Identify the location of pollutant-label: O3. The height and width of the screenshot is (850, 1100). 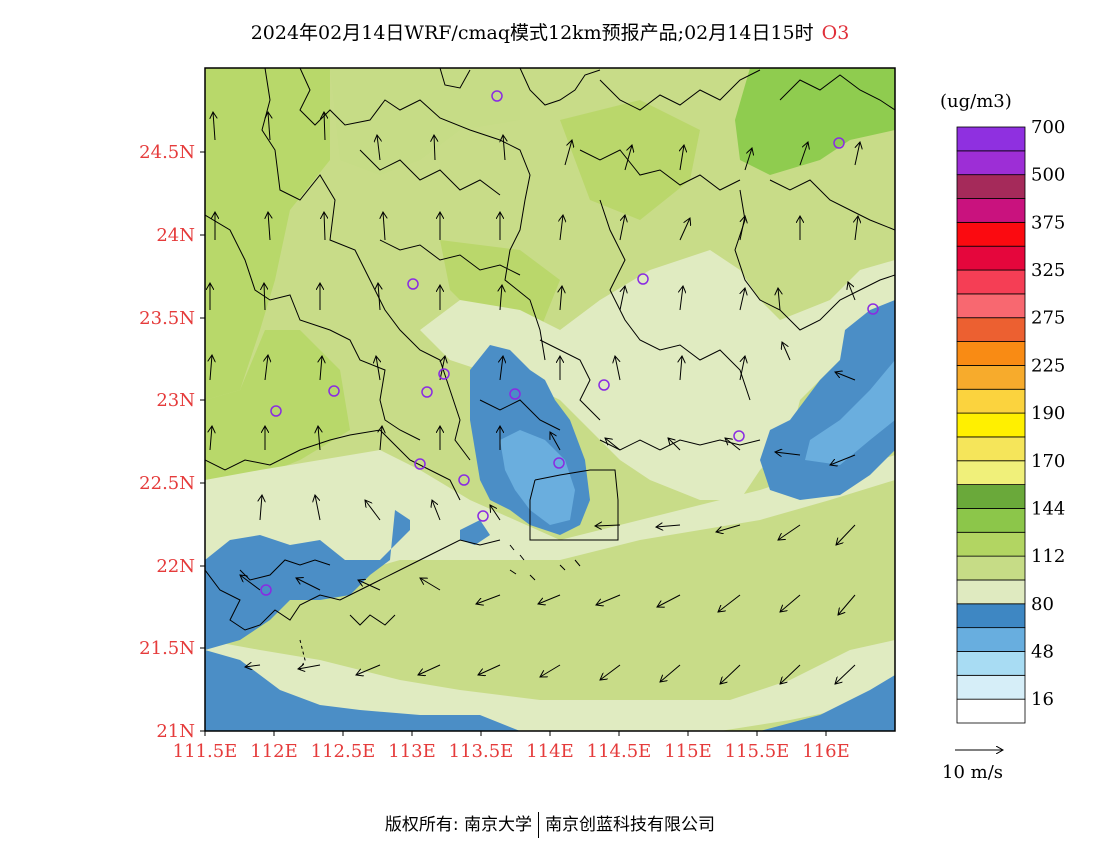
(835, 33).